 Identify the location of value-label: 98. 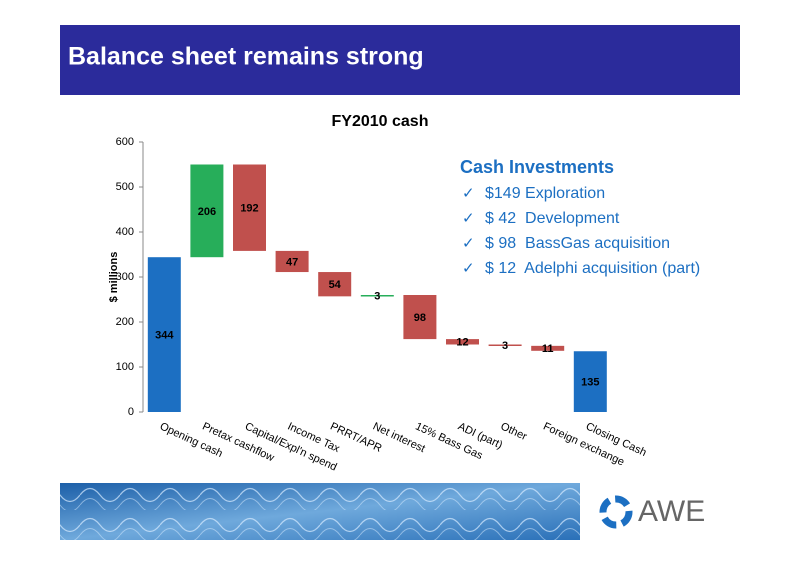
(420, 318).